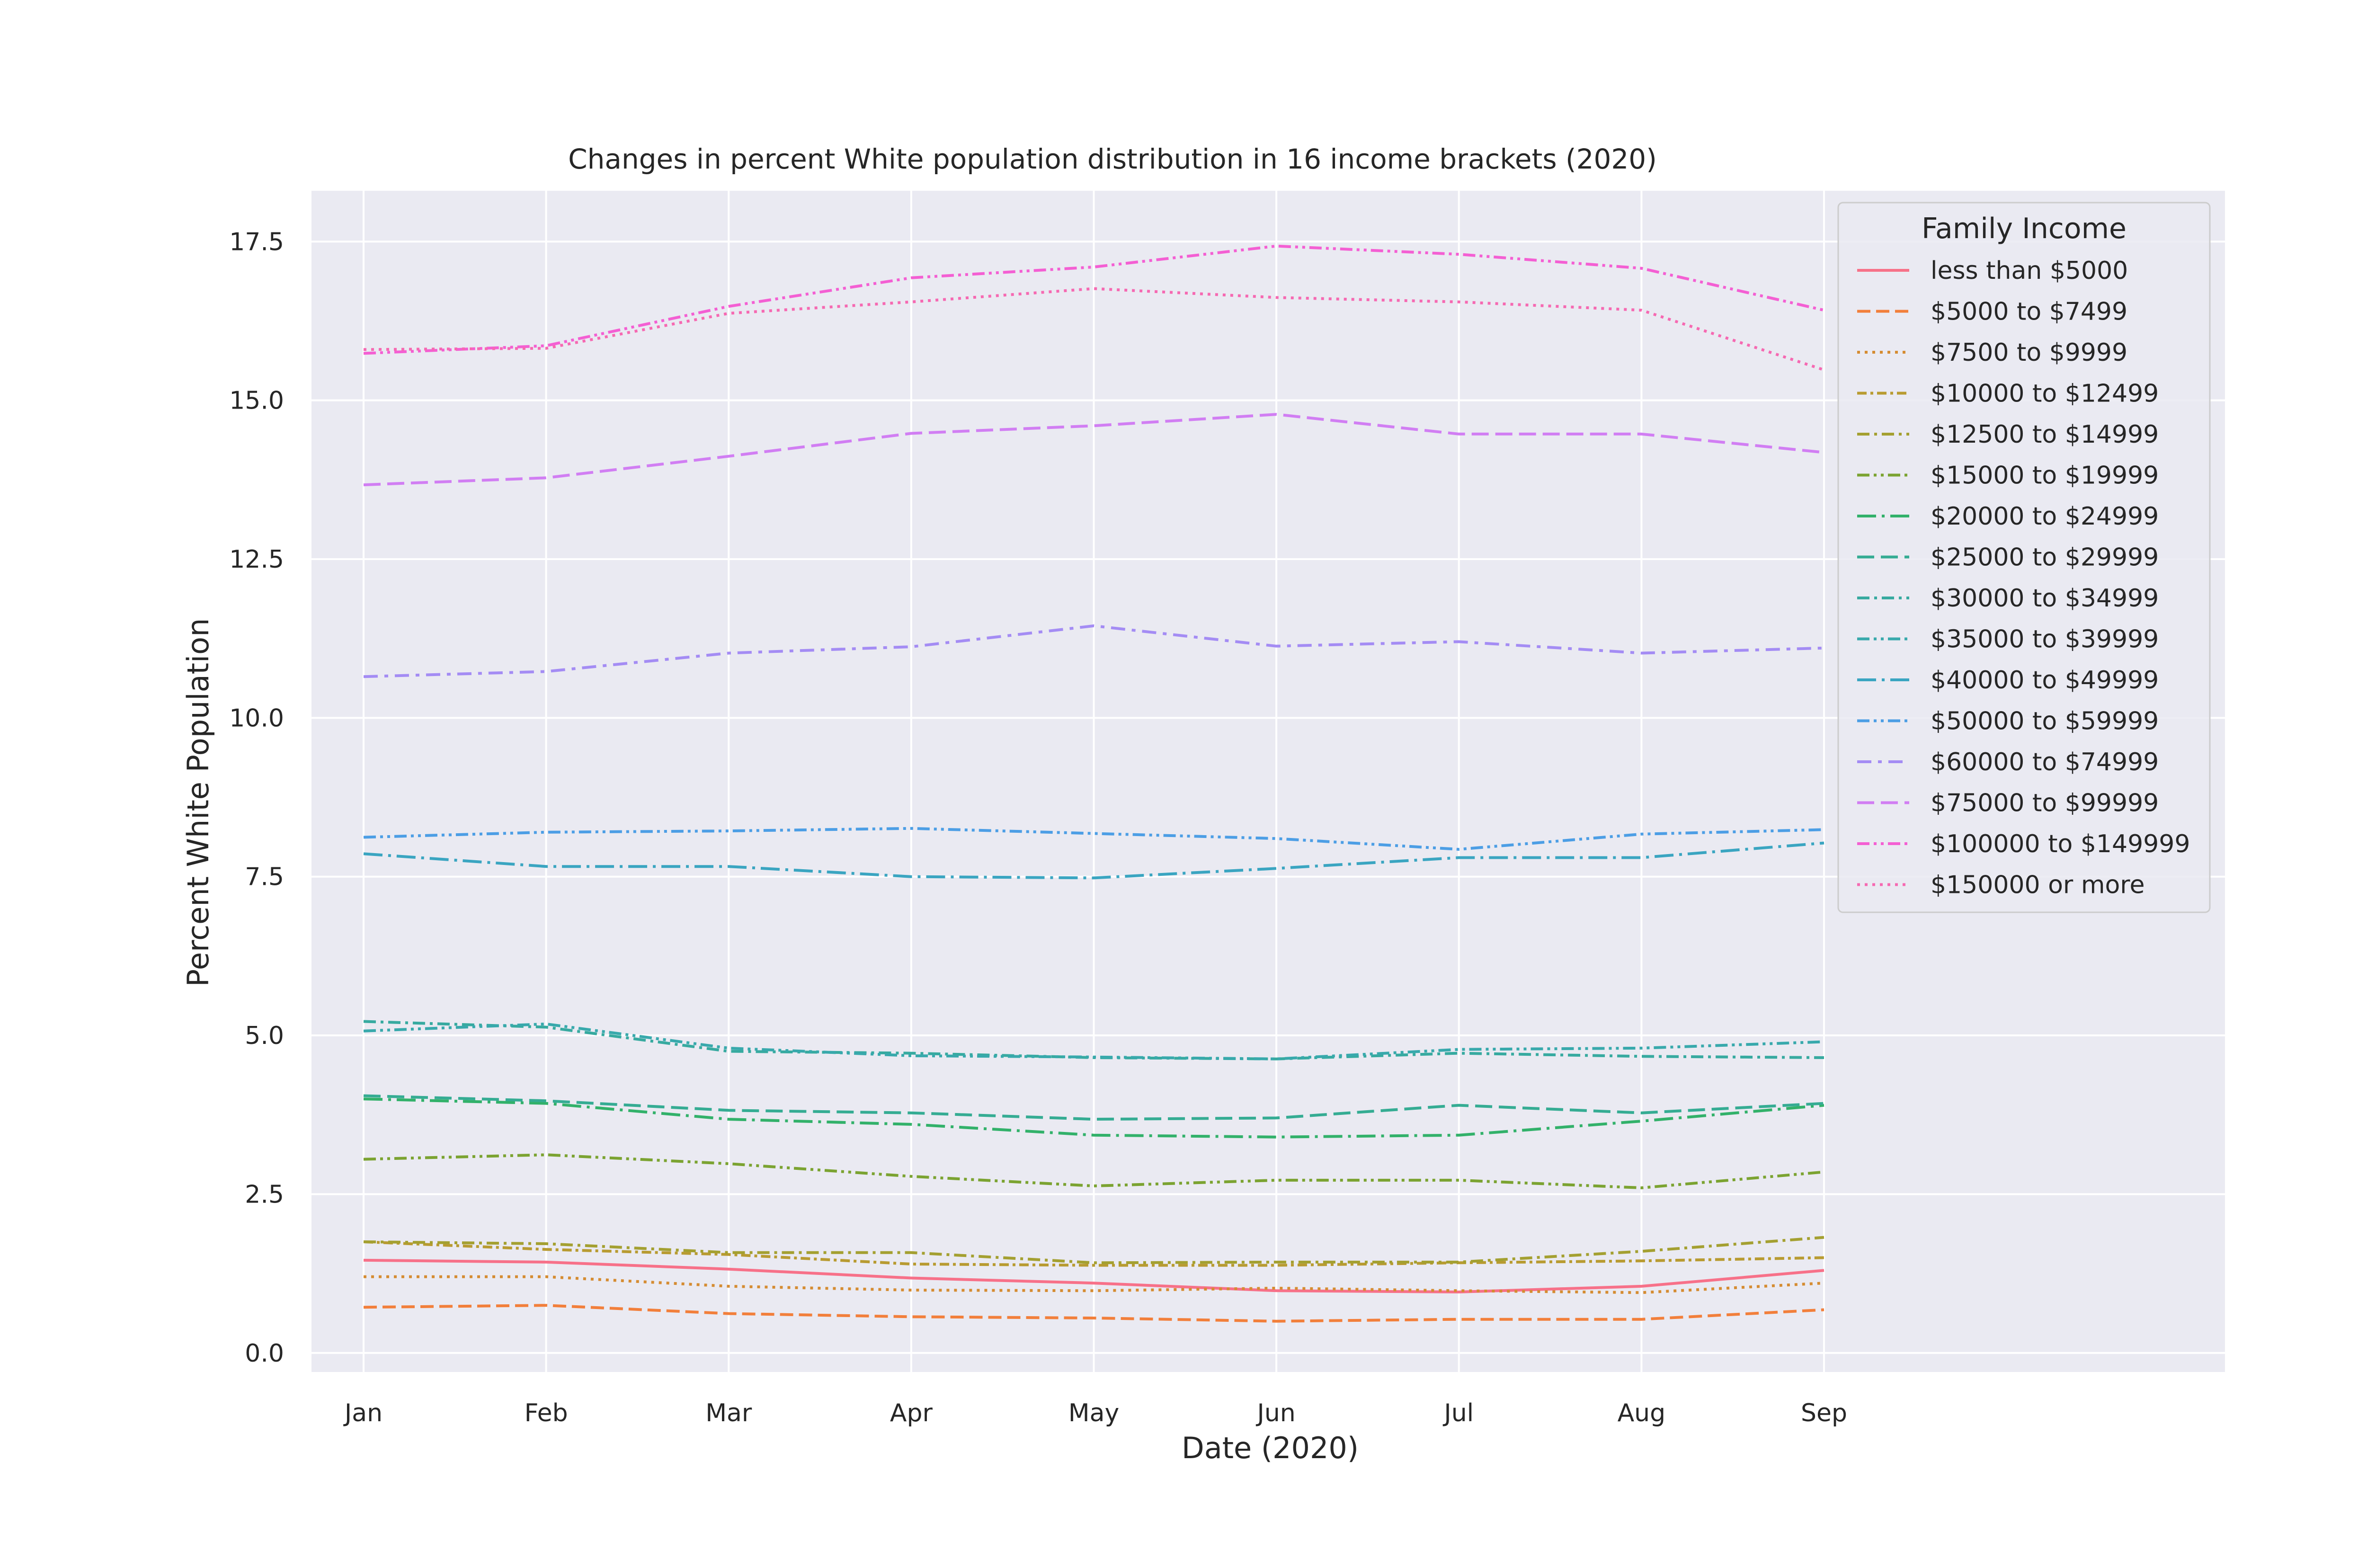 The height and width of the screenshot is (1568, 2367). I want to click on legend-label: $20000 to $24999, so click(2045, 516).